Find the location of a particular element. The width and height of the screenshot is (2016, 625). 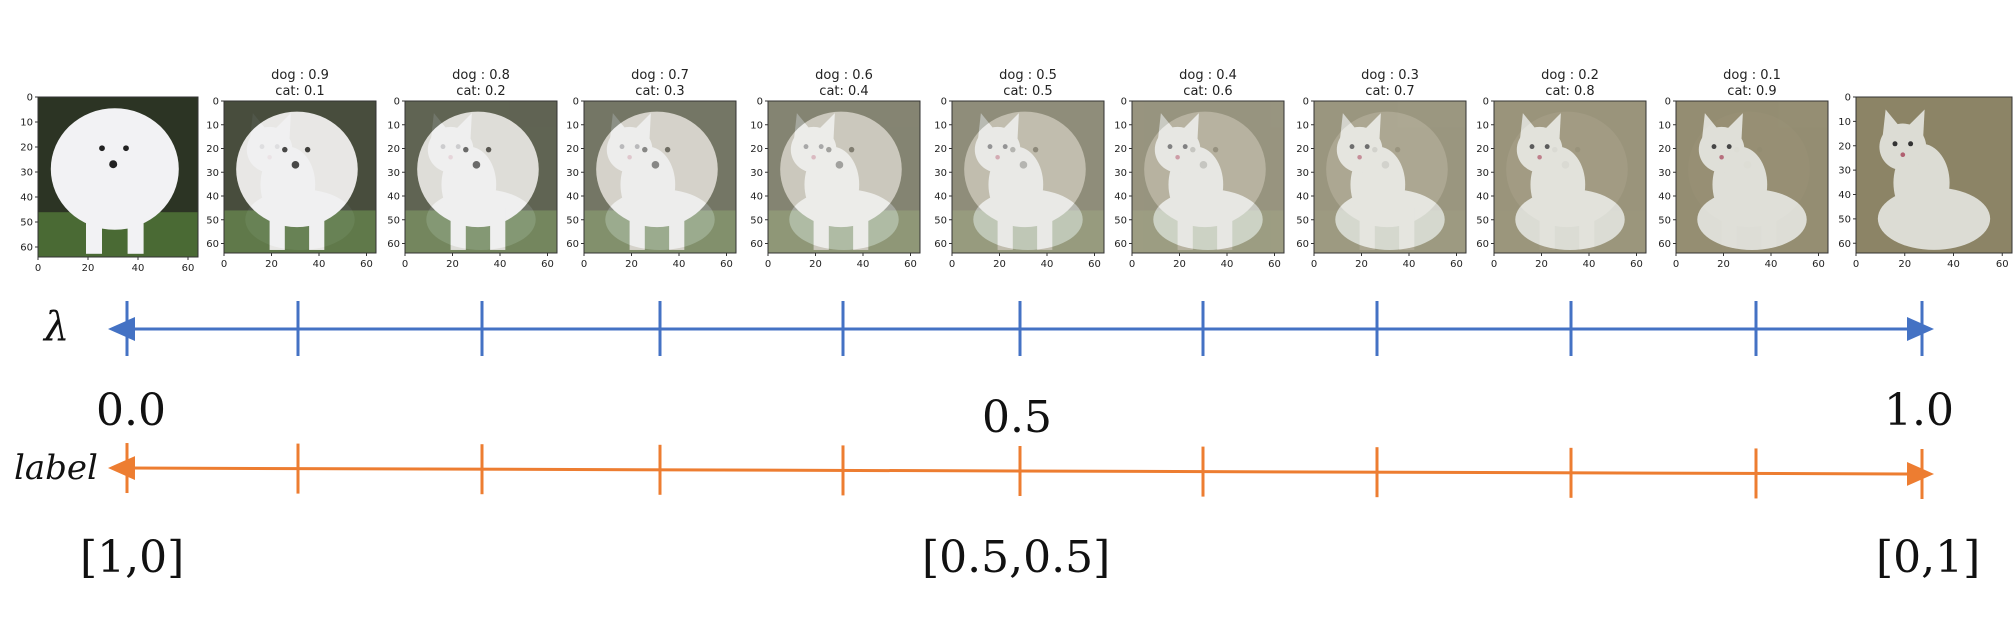

label-ticks is located at coordinates (1024, 471).